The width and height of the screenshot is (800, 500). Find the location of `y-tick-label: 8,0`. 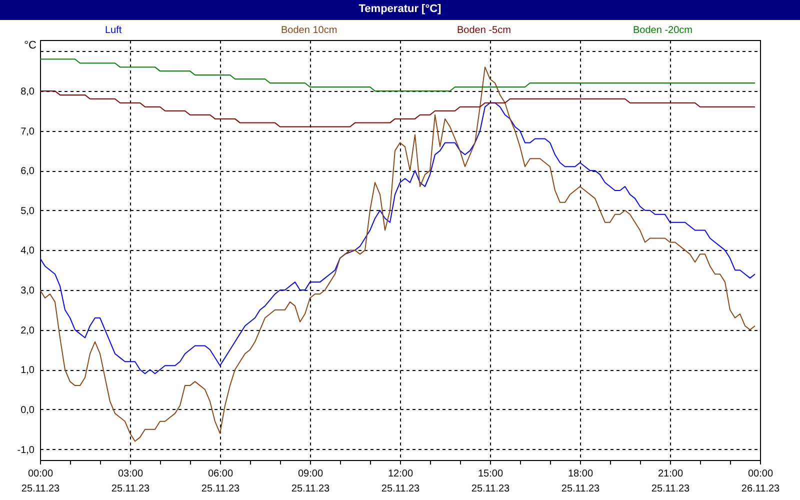

y-tick-label: 8,0 is located at coordinates (27, 92).